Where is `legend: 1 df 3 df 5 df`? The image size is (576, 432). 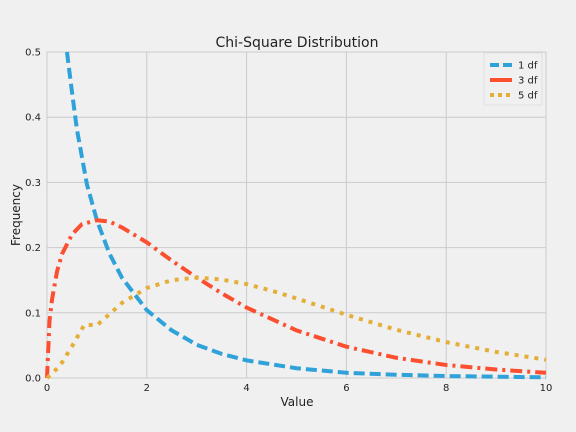
legend: 1 df 3 df 5 df is located at coordinates (513, 79).